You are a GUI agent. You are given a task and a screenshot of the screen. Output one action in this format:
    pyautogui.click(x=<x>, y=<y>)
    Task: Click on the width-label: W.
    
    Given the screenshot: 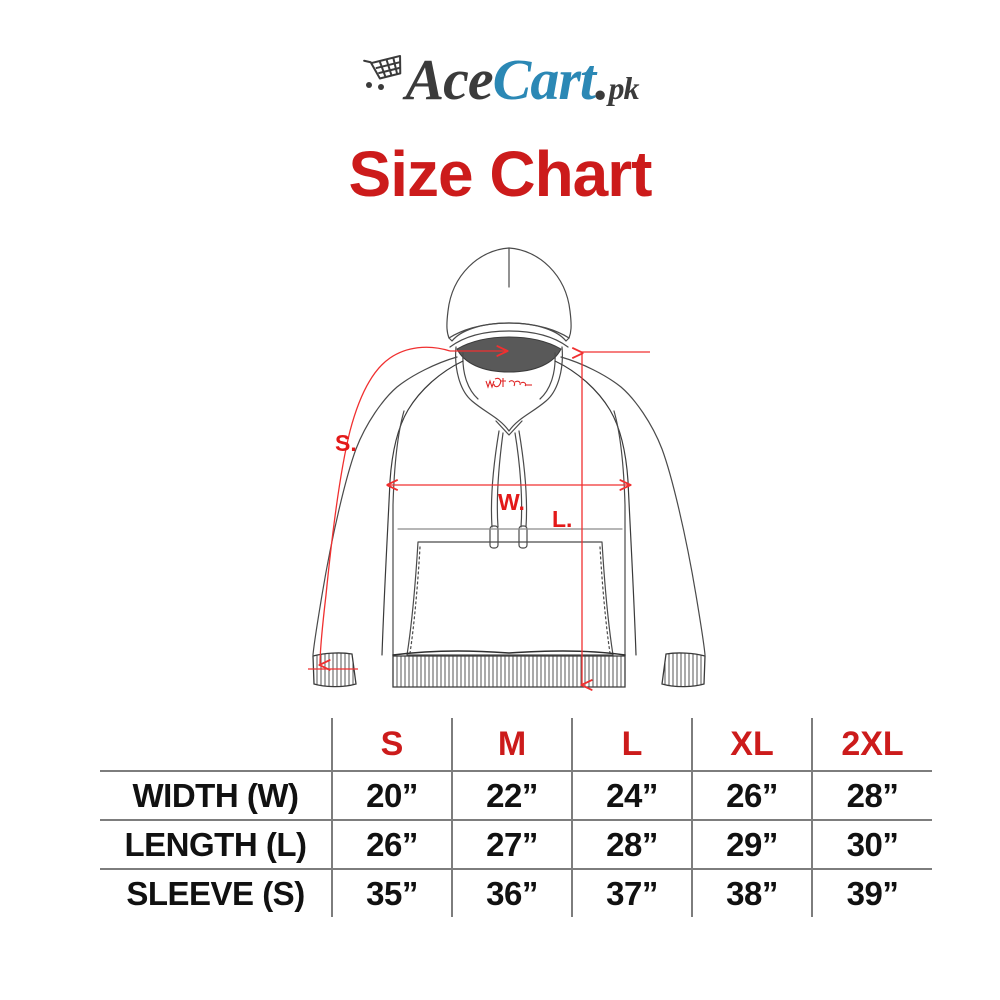 What is the action you would take?
    pyautogui.click(x=511, y=502)
    